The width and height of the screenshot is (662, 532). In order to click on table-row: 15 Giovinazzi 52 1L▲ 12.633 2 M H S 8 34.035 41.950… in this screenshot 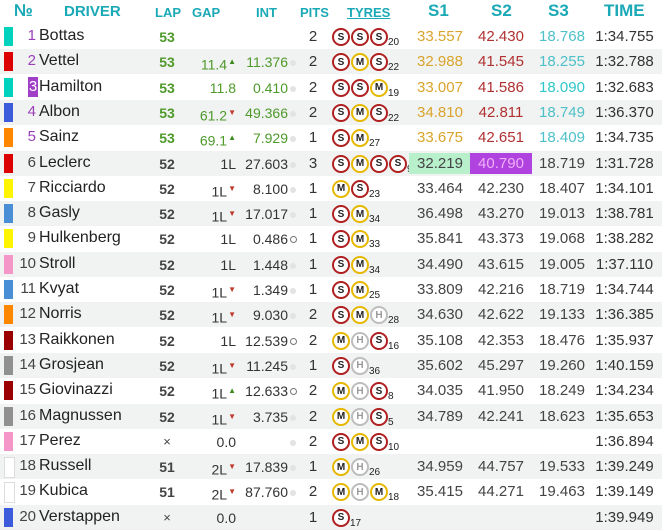, I will do `click(331, 390)`.